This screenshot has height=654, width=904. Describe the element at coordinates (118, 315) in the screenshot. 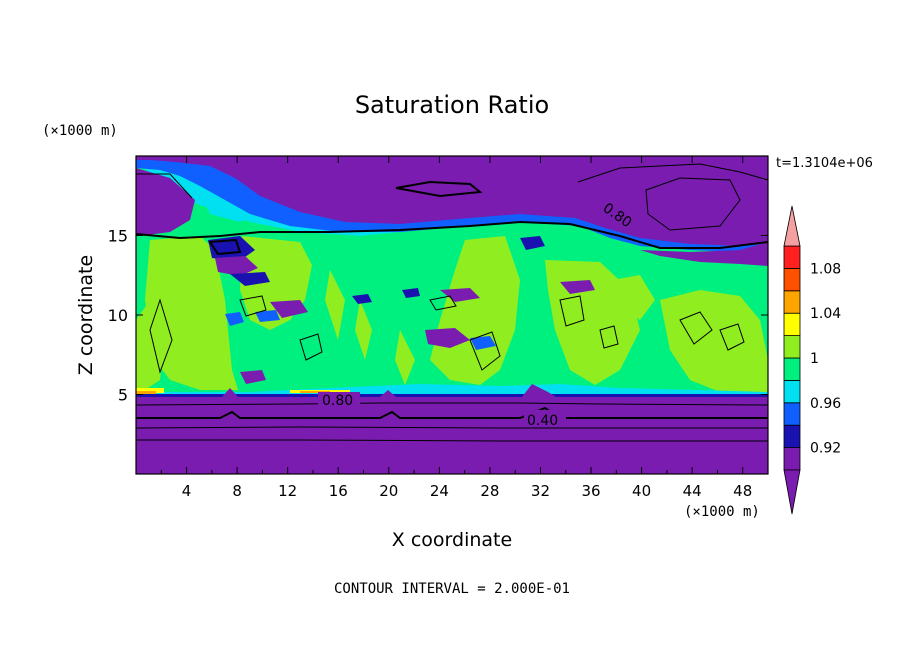

I see `y-tick-label-1: 10` at that location.